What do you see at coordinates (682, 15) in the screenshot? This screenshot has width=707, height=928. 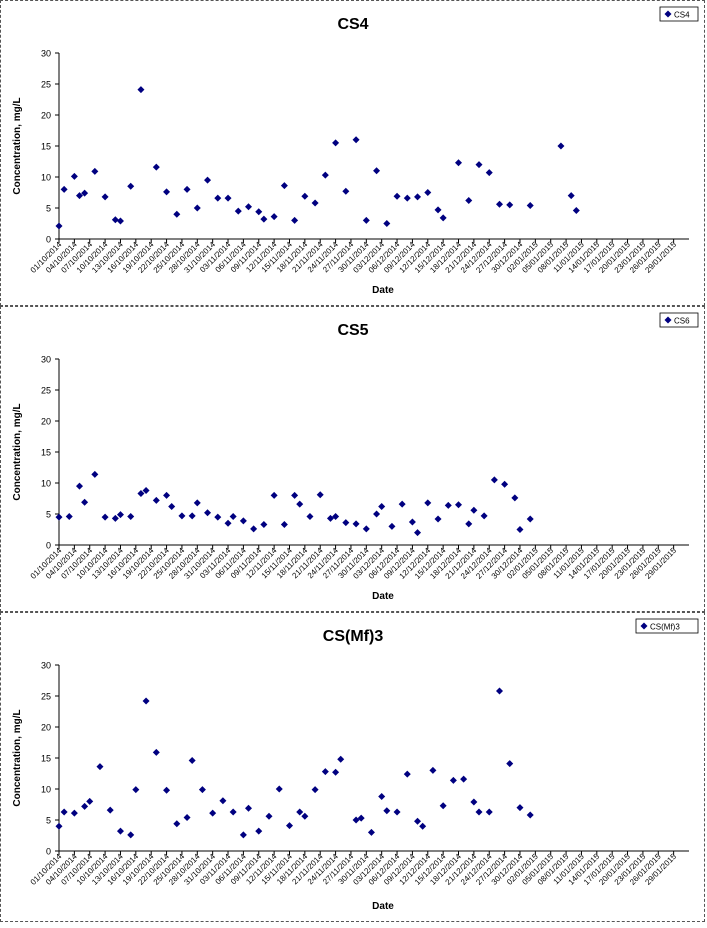 I see `legend-label: CS4` at bounding box center [682, 15].